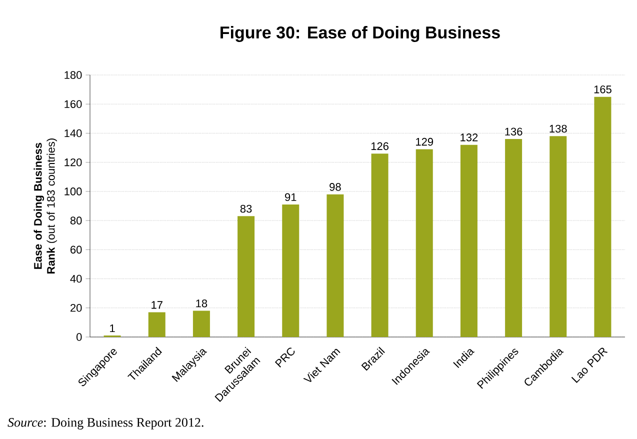 The width and height of the screenshot is (637, 439). Describe the element at coordinates (76, 220) in the screenshot. I see `y-tick-label: 80` at that location.